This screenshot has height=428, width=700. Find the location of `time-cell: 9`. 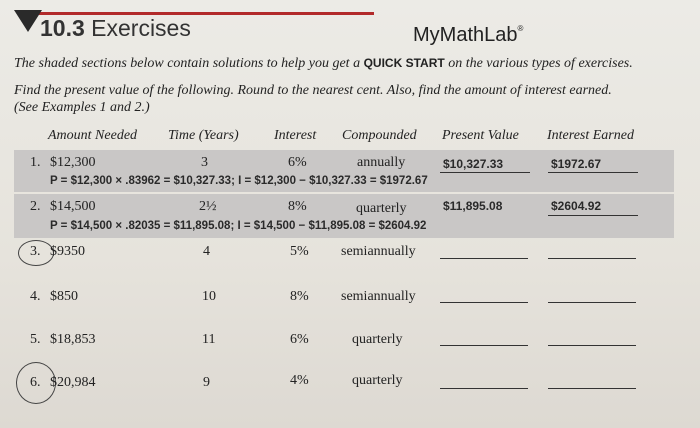

time-cell: 9 is located at coordinates (206, 382).